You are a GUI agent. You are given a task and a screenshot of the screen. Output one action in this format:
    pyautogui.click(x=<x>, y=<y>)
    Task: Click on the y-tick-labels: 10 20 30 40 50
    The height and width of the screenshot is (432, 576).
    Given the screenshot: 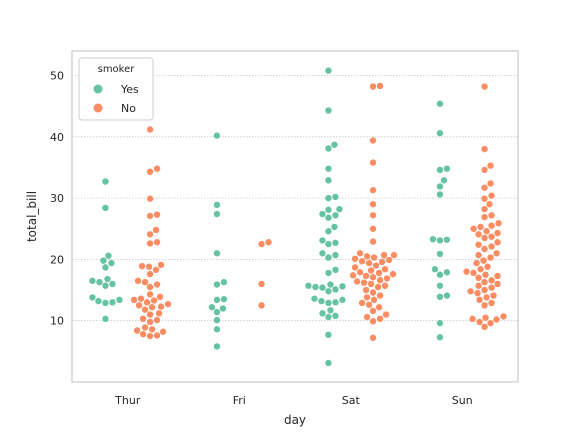 What is the action you would take?
    pyautogui.click(x=57, y=199)
    